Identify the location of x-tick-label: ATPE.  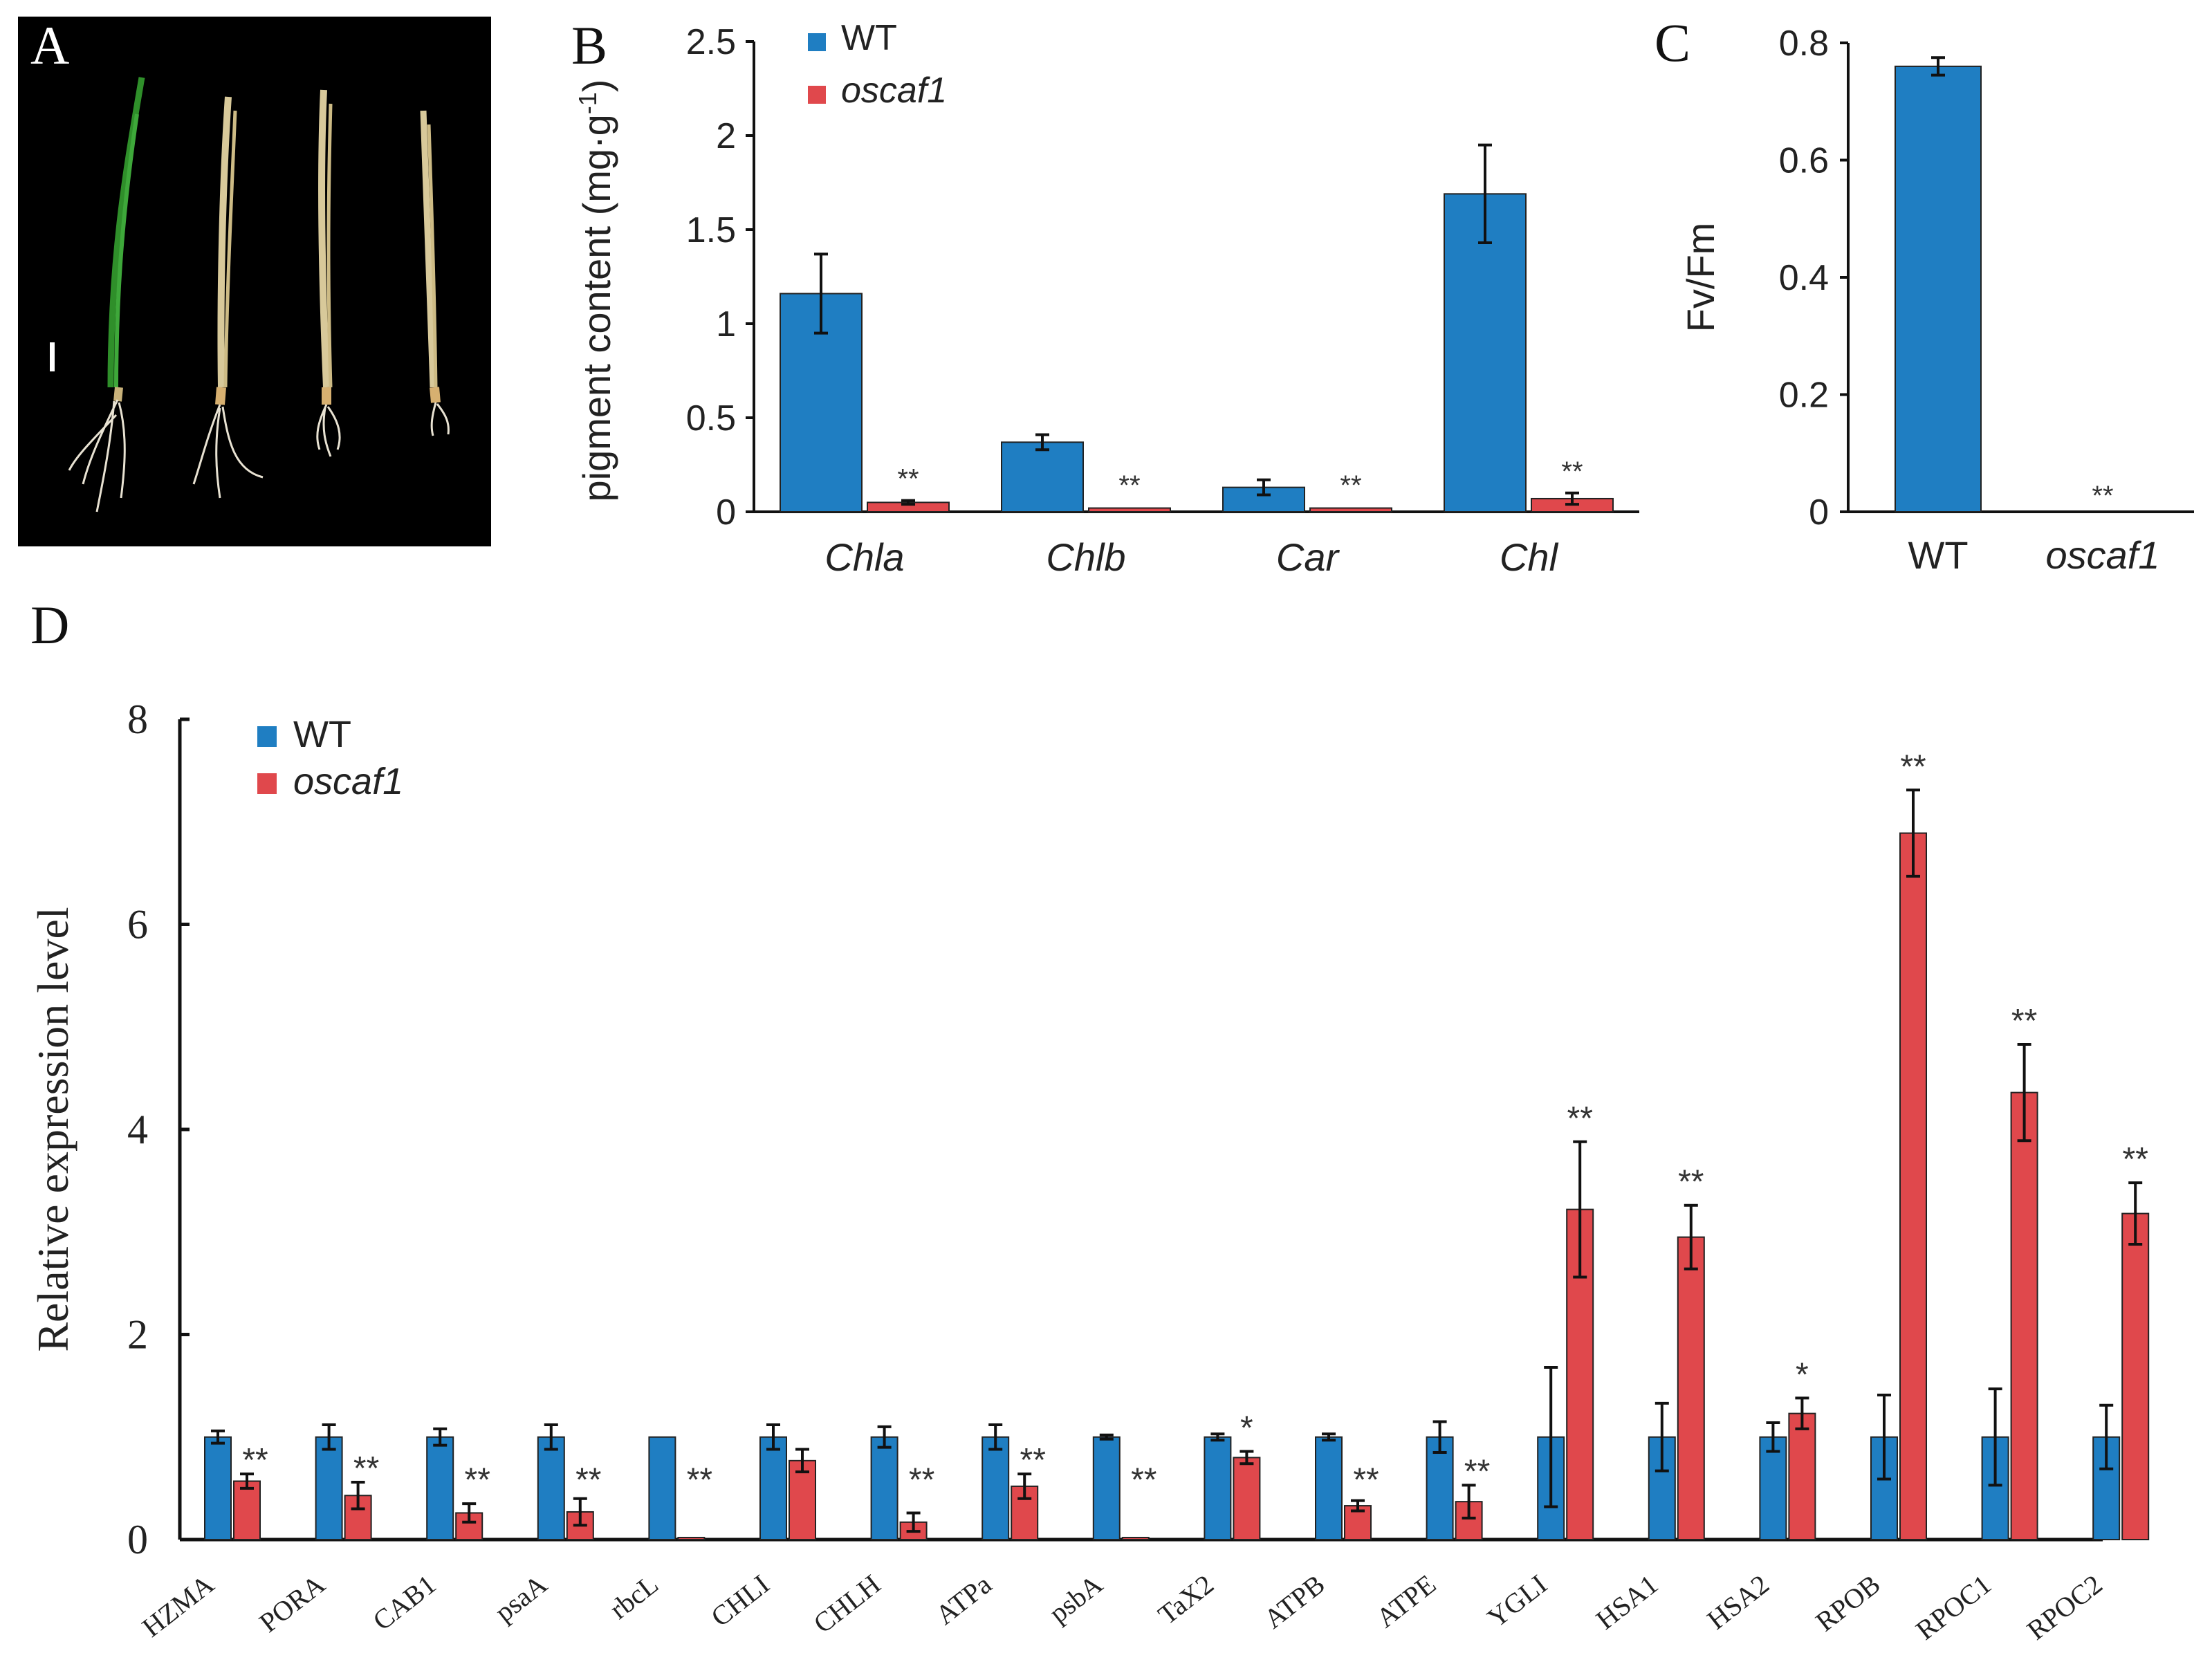
(1406, 1601).